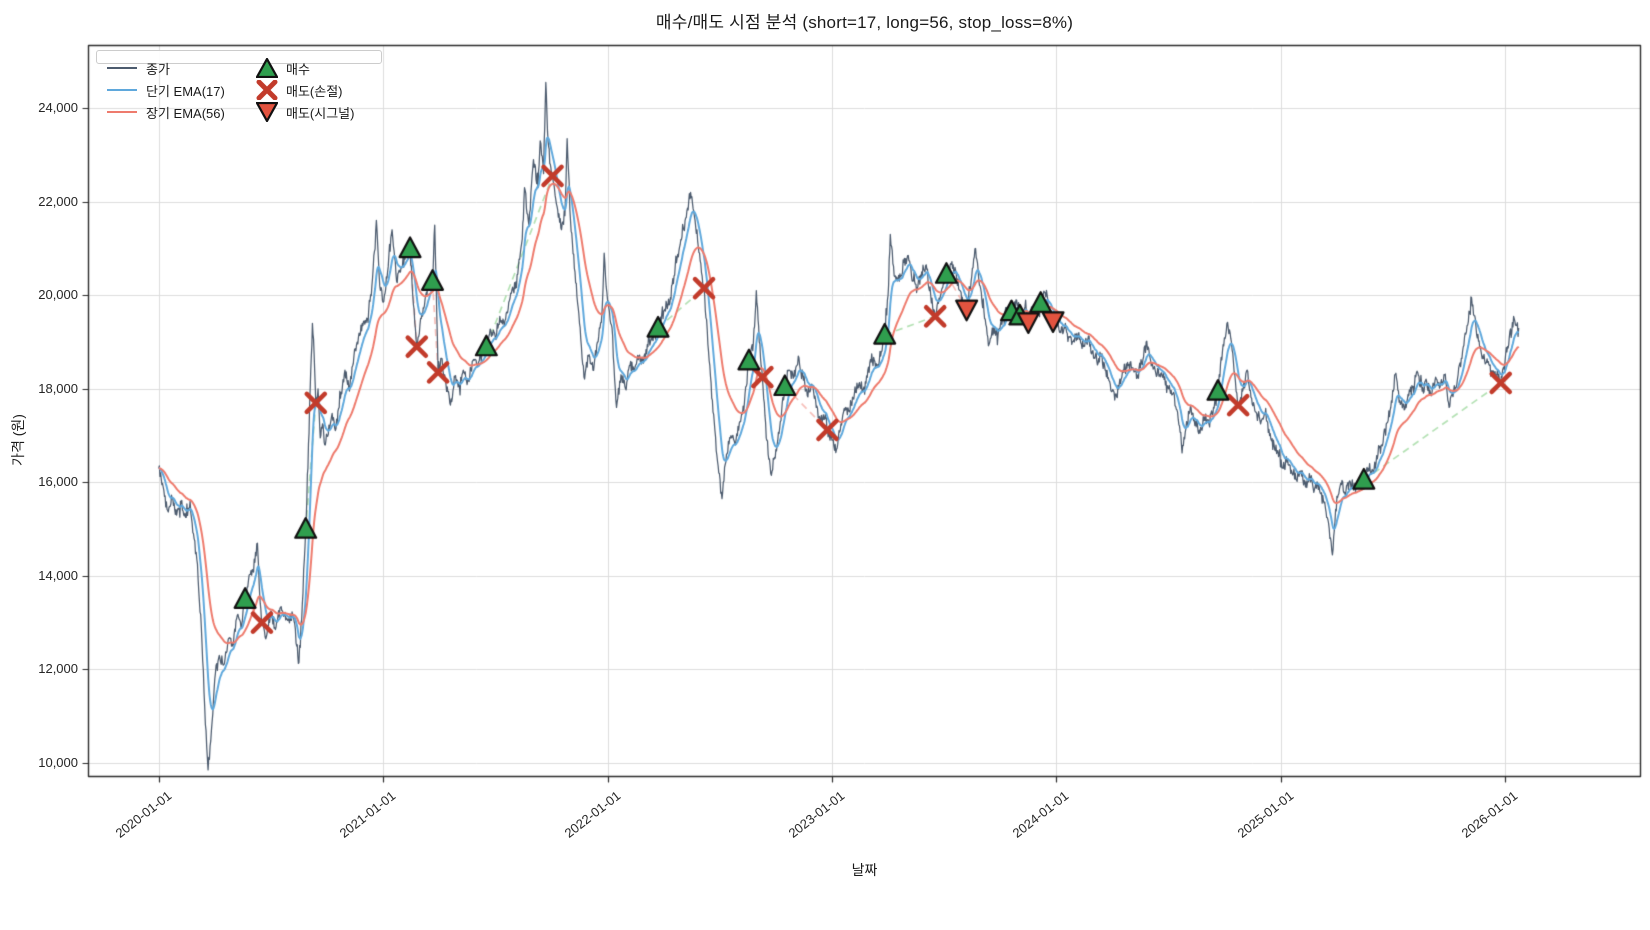  Describe the element at coordinates (58, 669) in the screenshot. I see `y-tick-label: 12,000` at that location.